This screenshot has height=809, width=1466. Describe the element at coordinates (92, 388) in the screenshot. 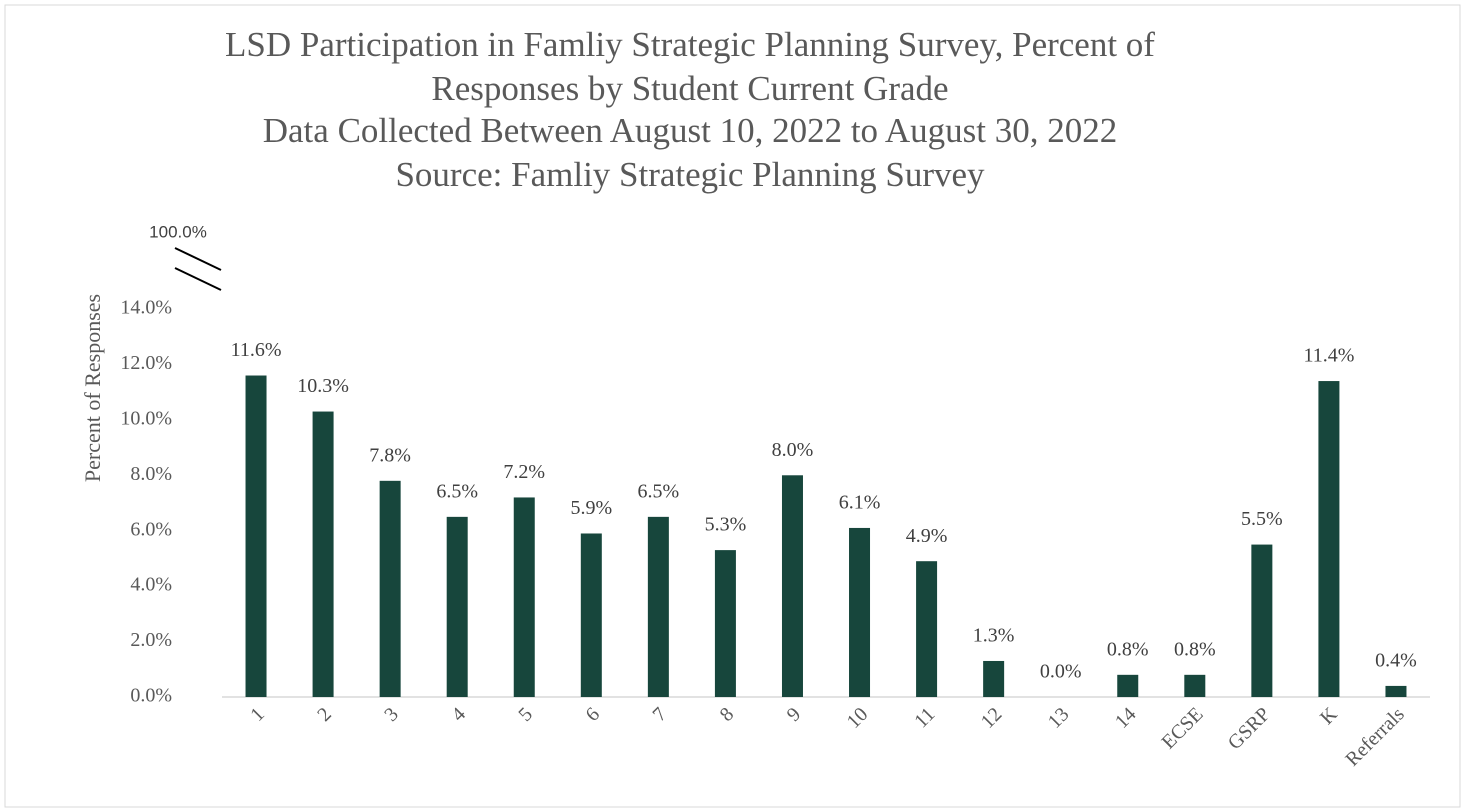

I see `y-axis-label: Percent of Responses` at that location.